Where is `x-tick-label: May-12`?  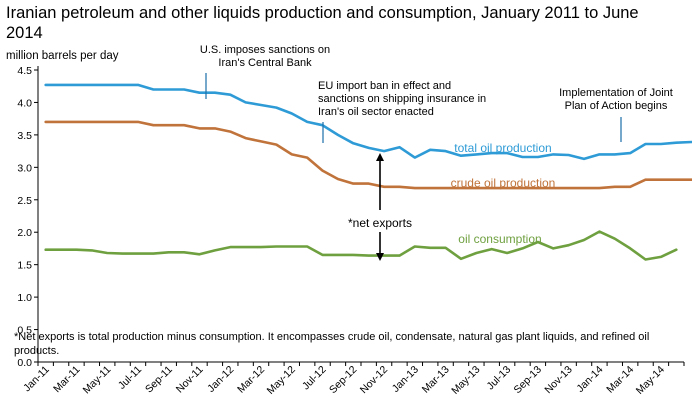 x-tick-label: May-12 is located at coordinates (281, 380).